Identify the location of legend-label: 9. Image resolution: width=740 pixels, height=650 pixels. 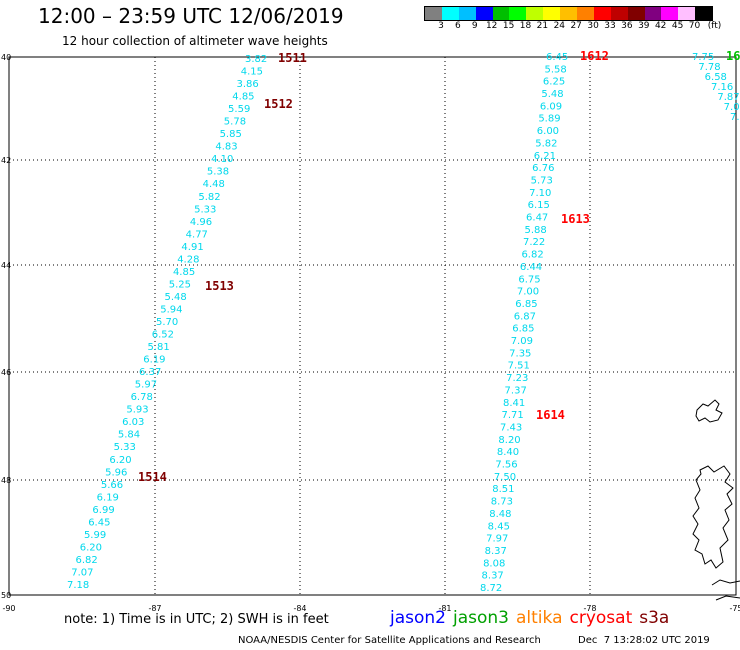
(474, 26).